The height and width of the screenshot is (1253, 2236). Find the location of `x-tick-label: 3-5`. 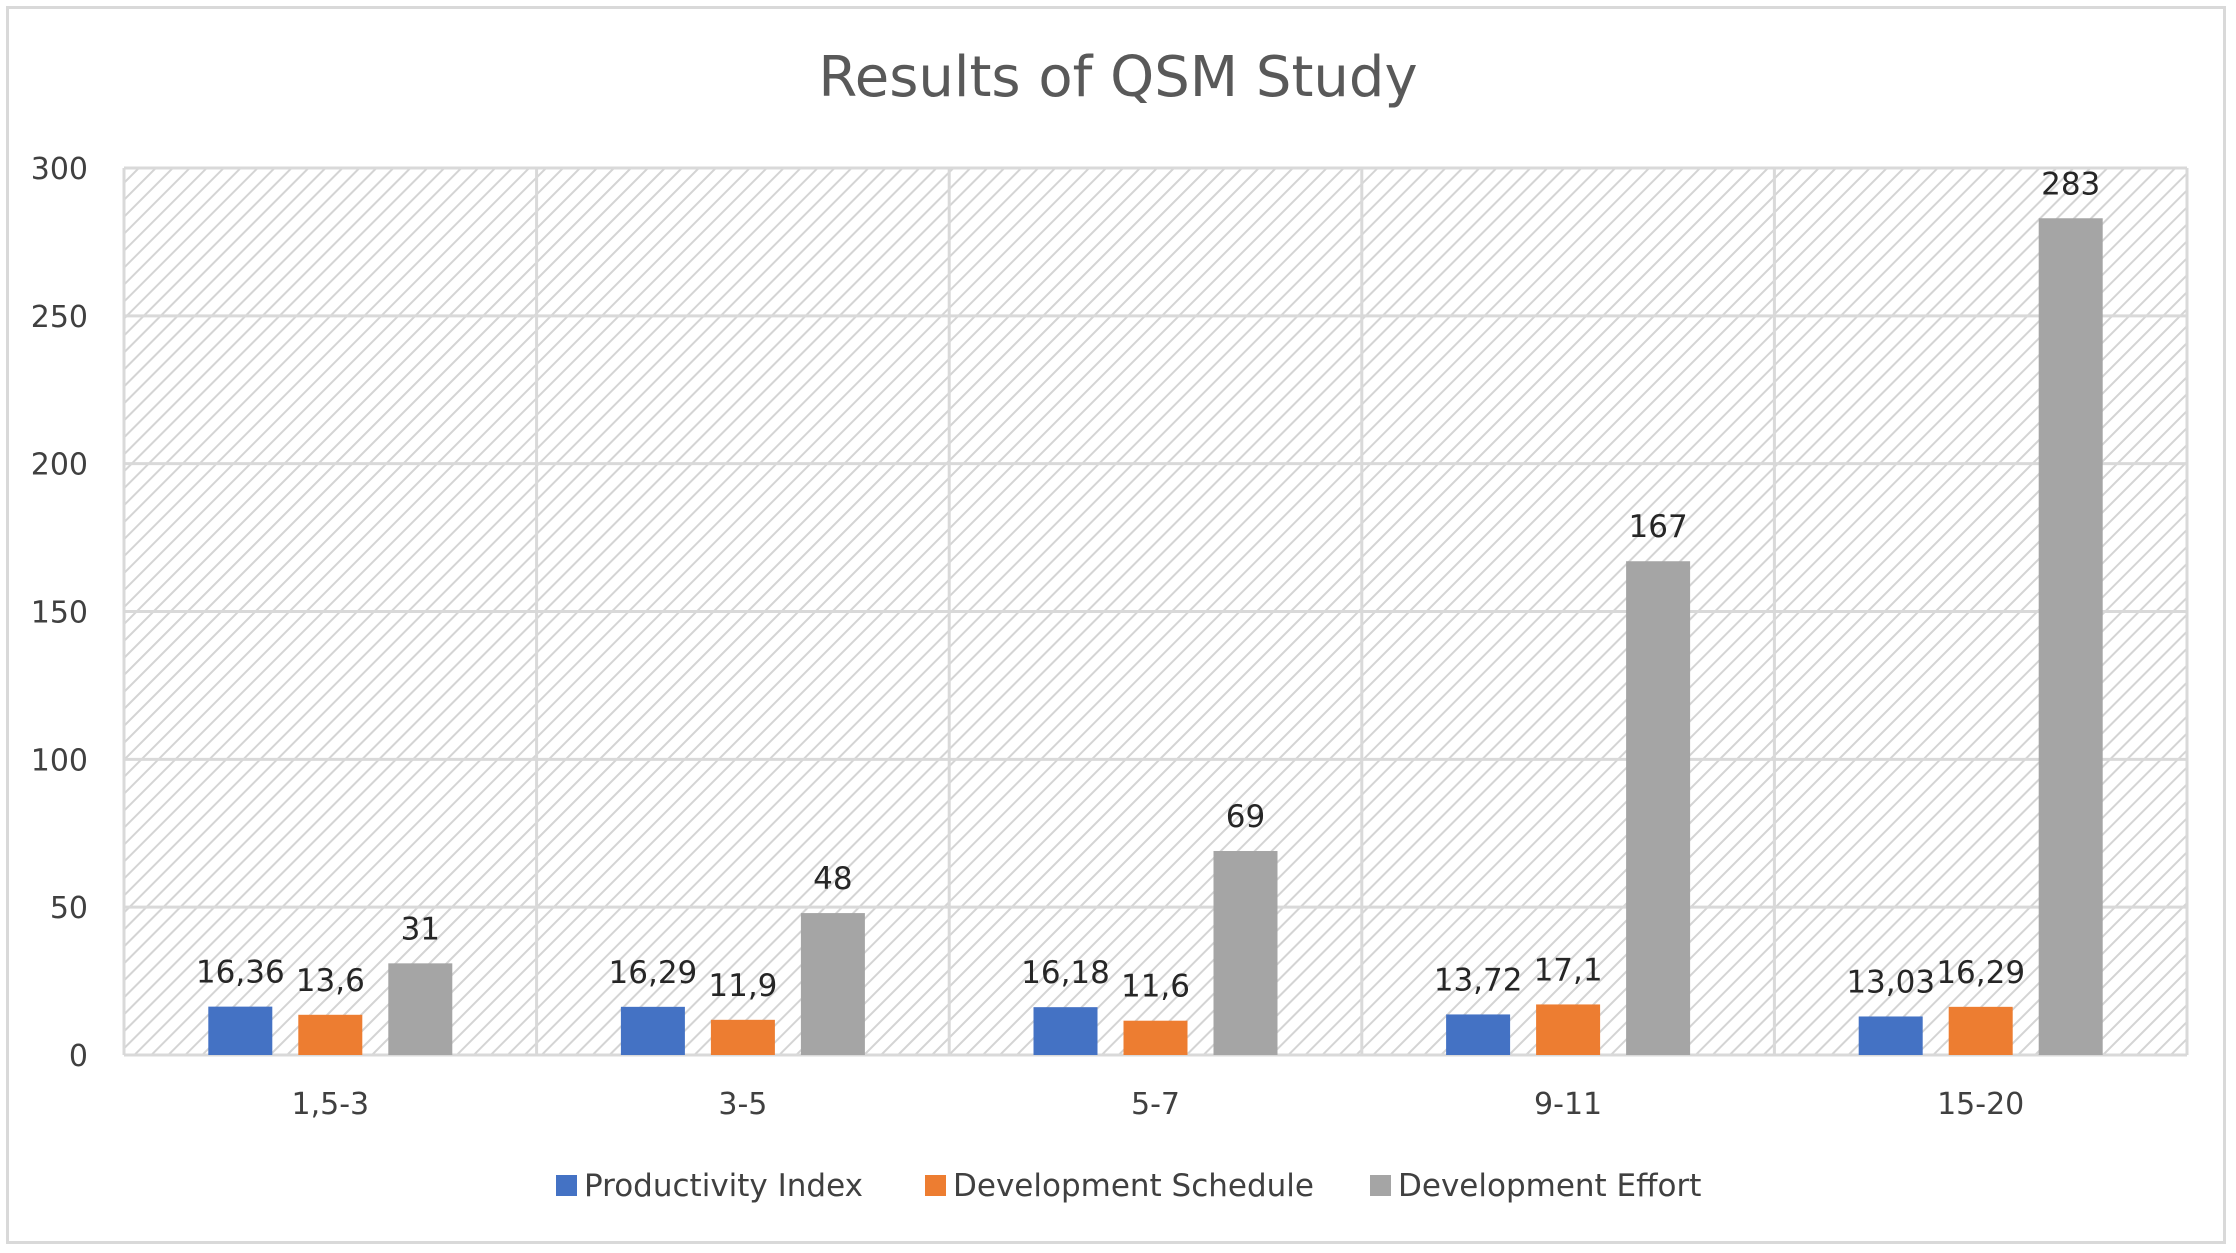

x-tick-label: 3-5 is located at coordinates (742, 1104).